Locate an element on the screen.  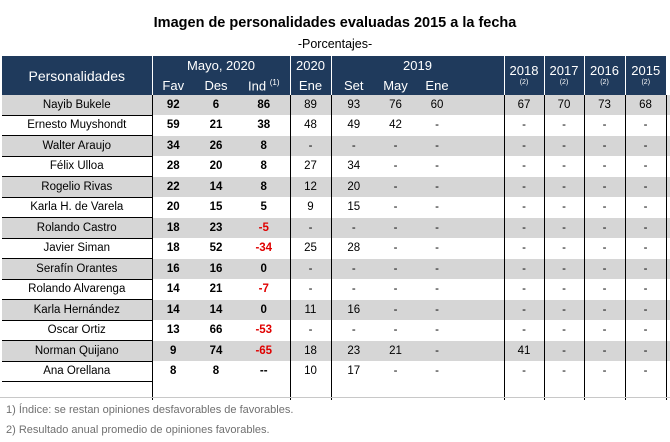
header-2016: 2016 (2) is located at coordinates (604, 75).